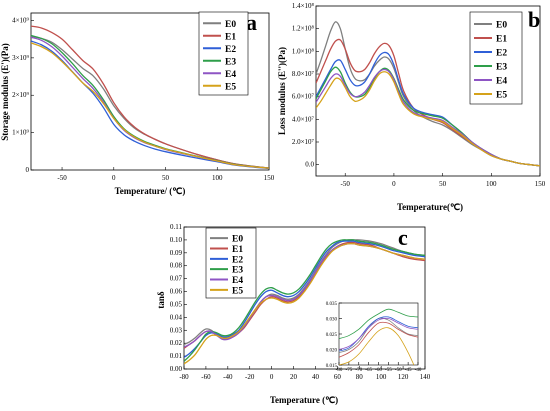  Describe the element at coordinates (176, 369) in the screenshot. I see `y-tick-label: 0.00` at that location.